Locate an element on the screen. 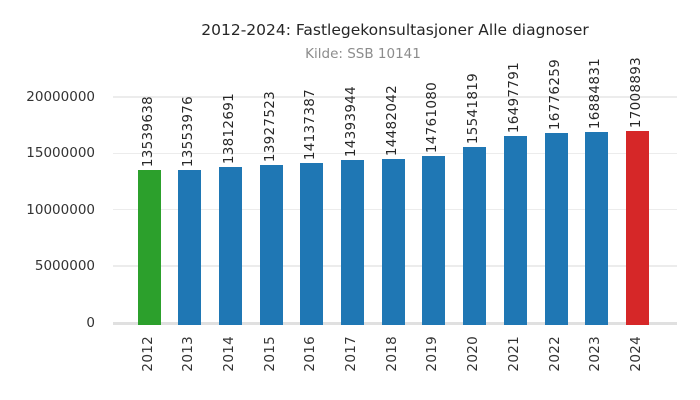 The width and height of the screenshot is (700, 400). x-tick-label: 2022 is located at coordinates (554, 354).